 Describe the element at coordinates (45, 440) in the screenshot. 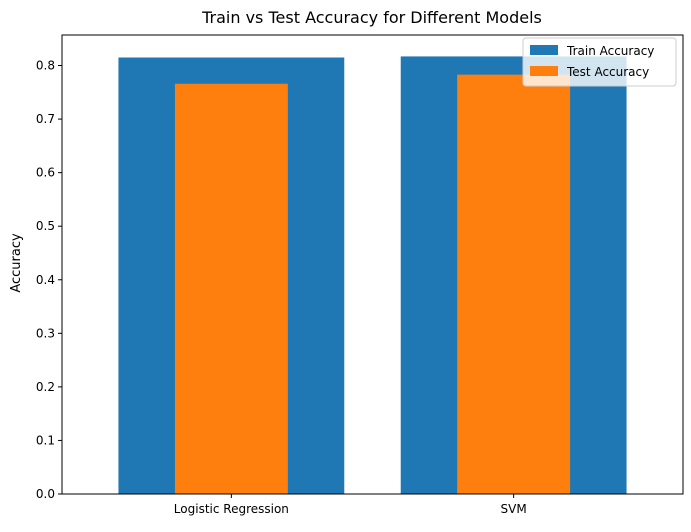

I see `y-tick-label: 0.1` at that location.